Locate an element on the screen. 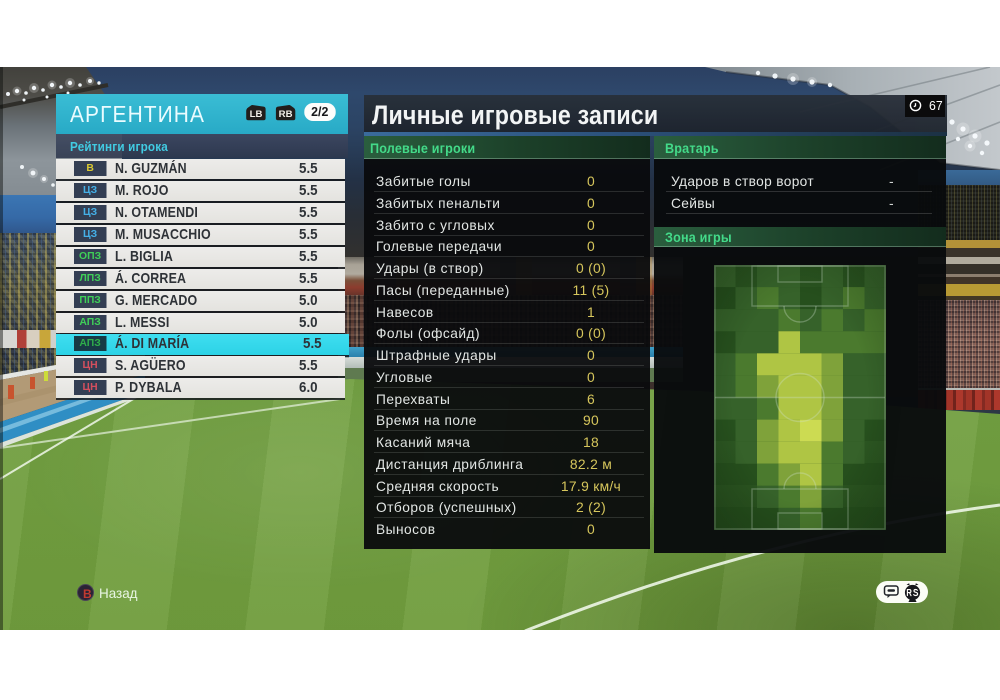 The height and width of the screenshot is (700, 1000). svg-text: RB is located at coordinates (286, 114).